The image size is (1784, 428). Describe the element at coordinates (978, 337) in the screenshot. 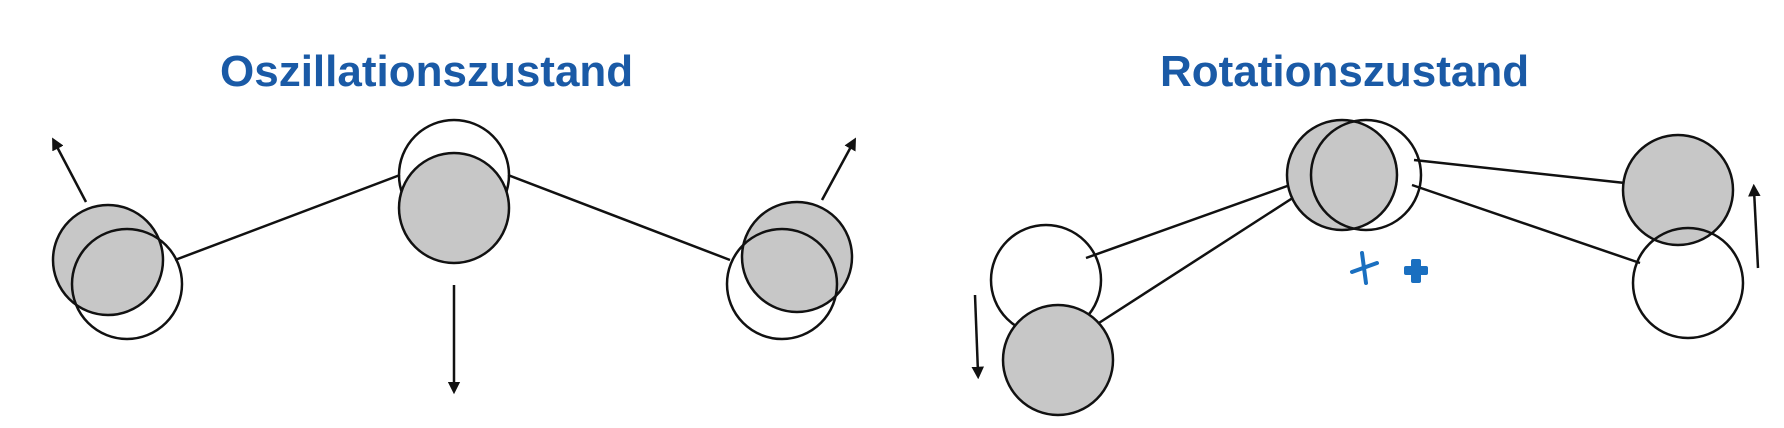

I see `arrow-rotation-left` at that location.